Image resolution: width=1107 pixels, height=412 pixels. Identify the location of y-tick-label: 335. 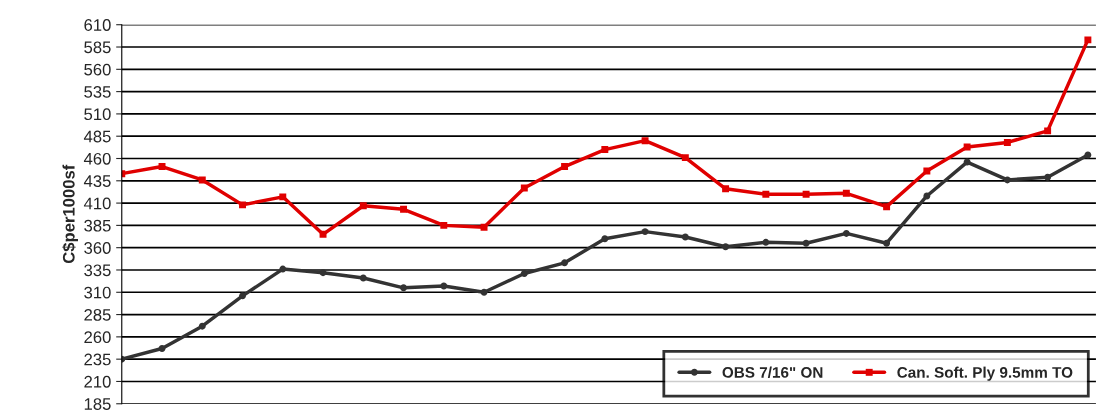
(97, 270).